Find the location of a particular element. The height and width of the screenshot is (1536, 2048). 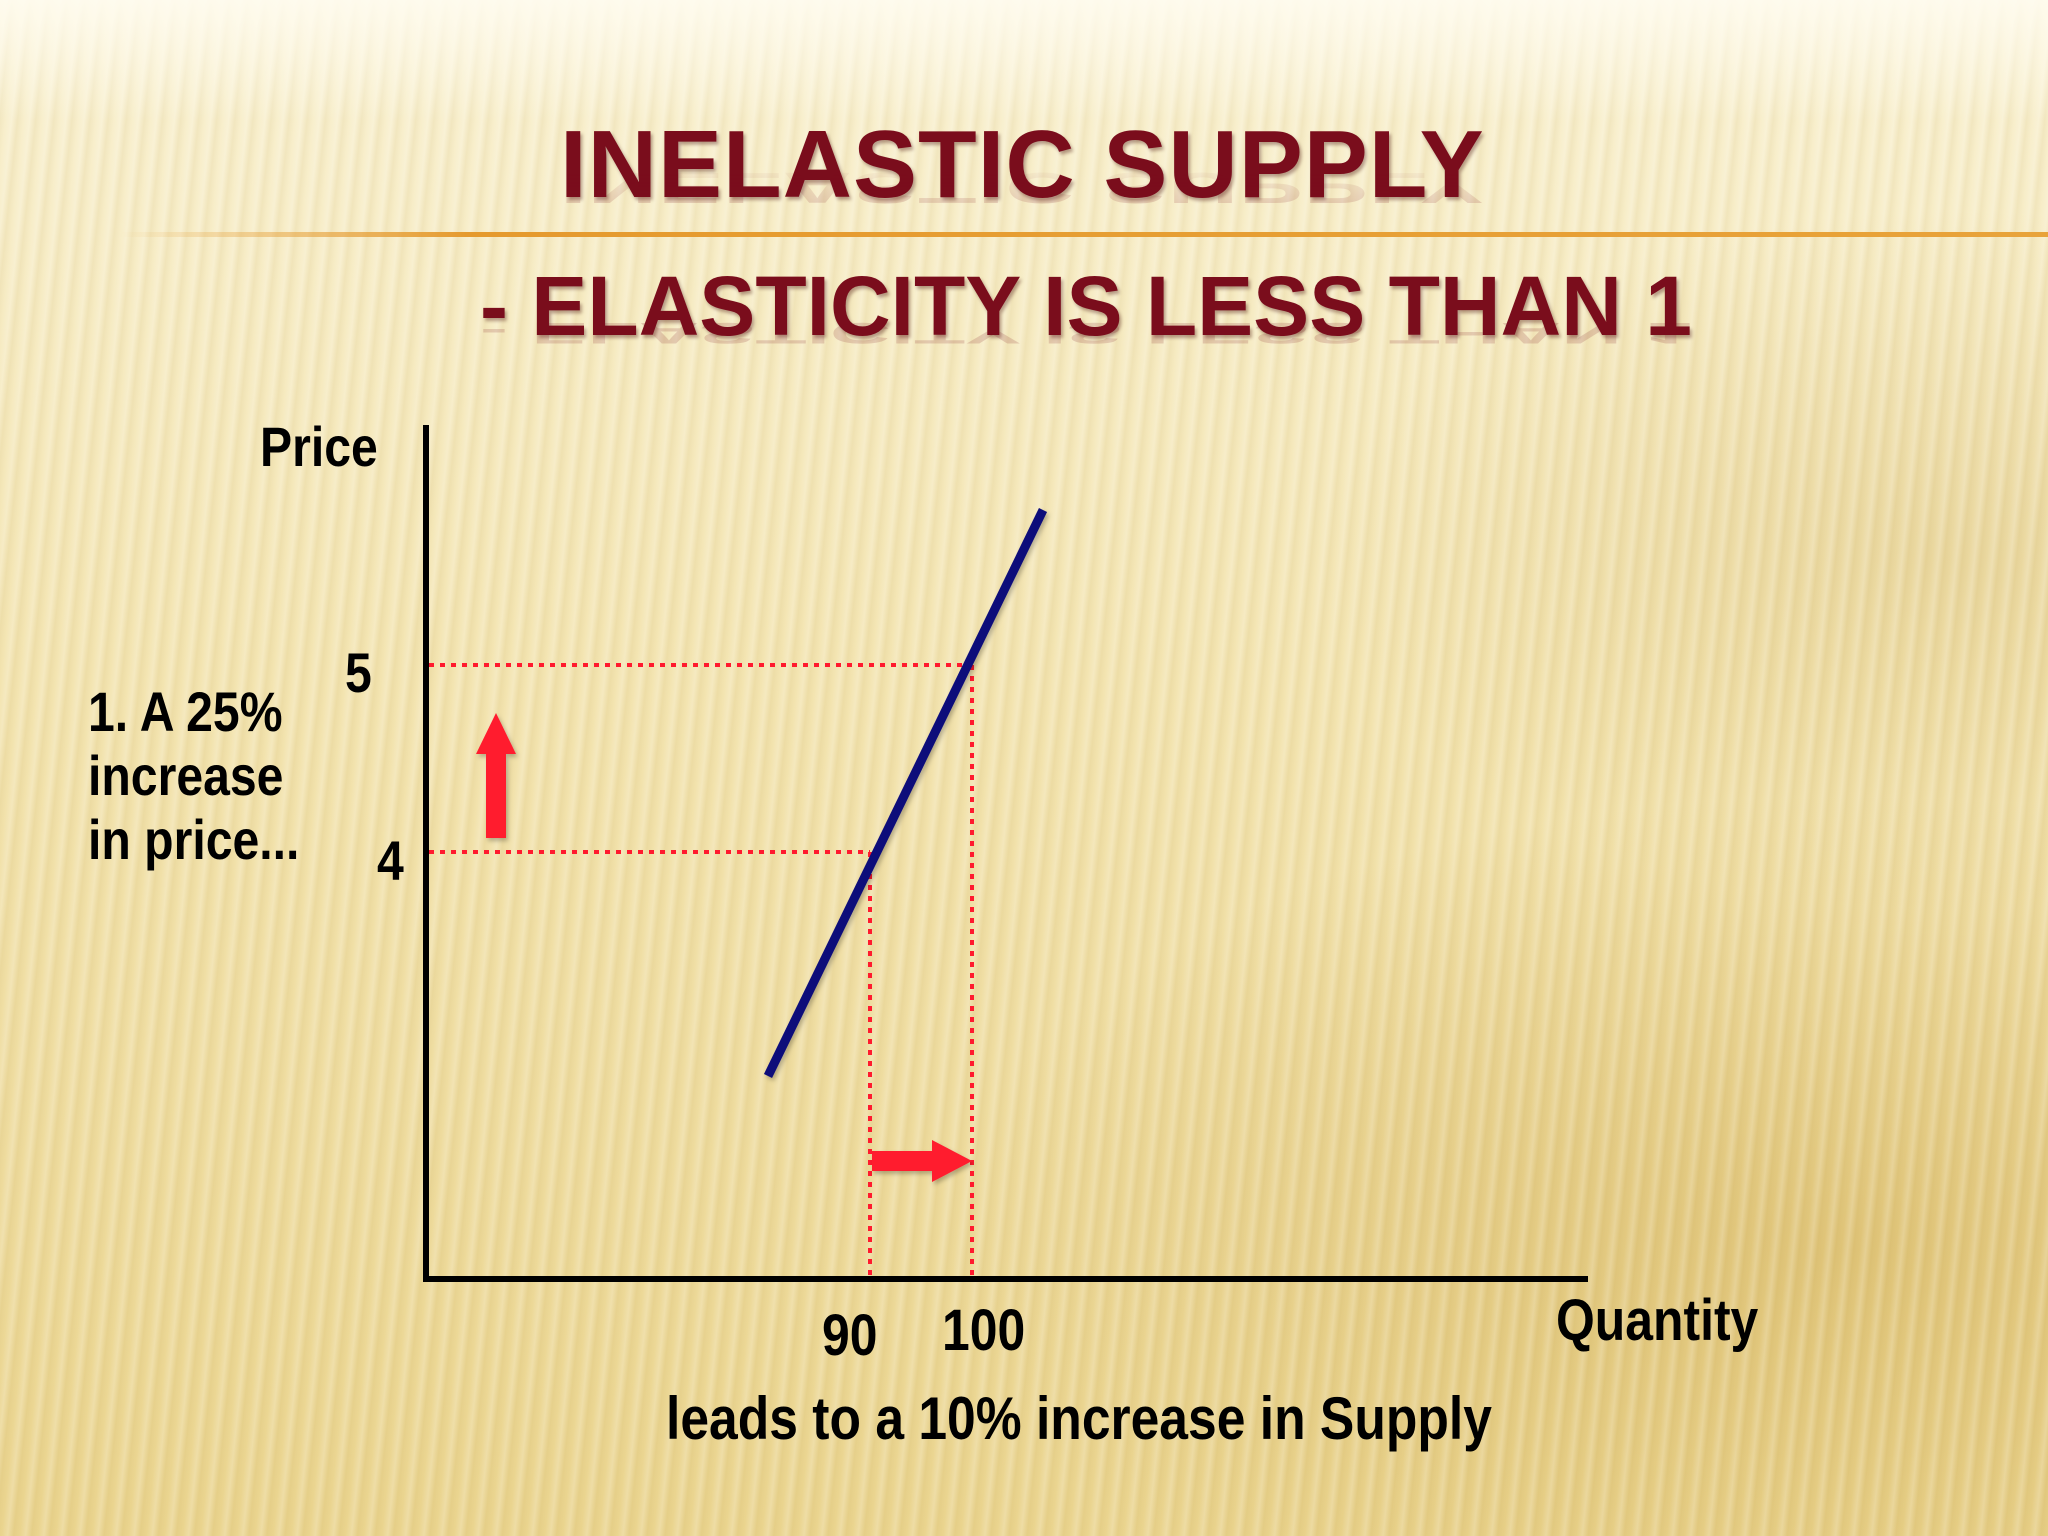

x-axis-label: Quantity is located at coordinates (1657, 1320).